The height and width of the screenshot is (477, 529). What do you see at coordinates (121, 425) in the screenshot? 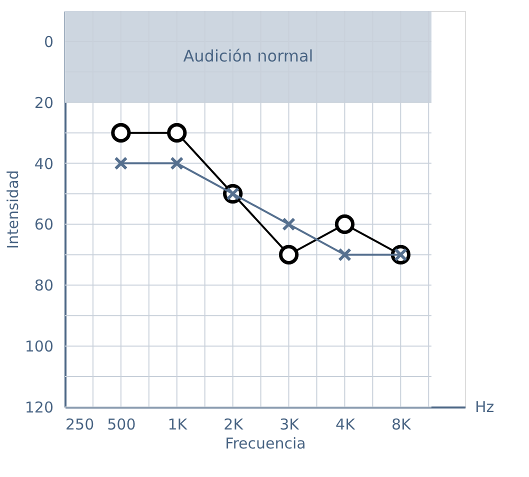
I see `x-tick-label: 500` at bounding box center [121, 425].